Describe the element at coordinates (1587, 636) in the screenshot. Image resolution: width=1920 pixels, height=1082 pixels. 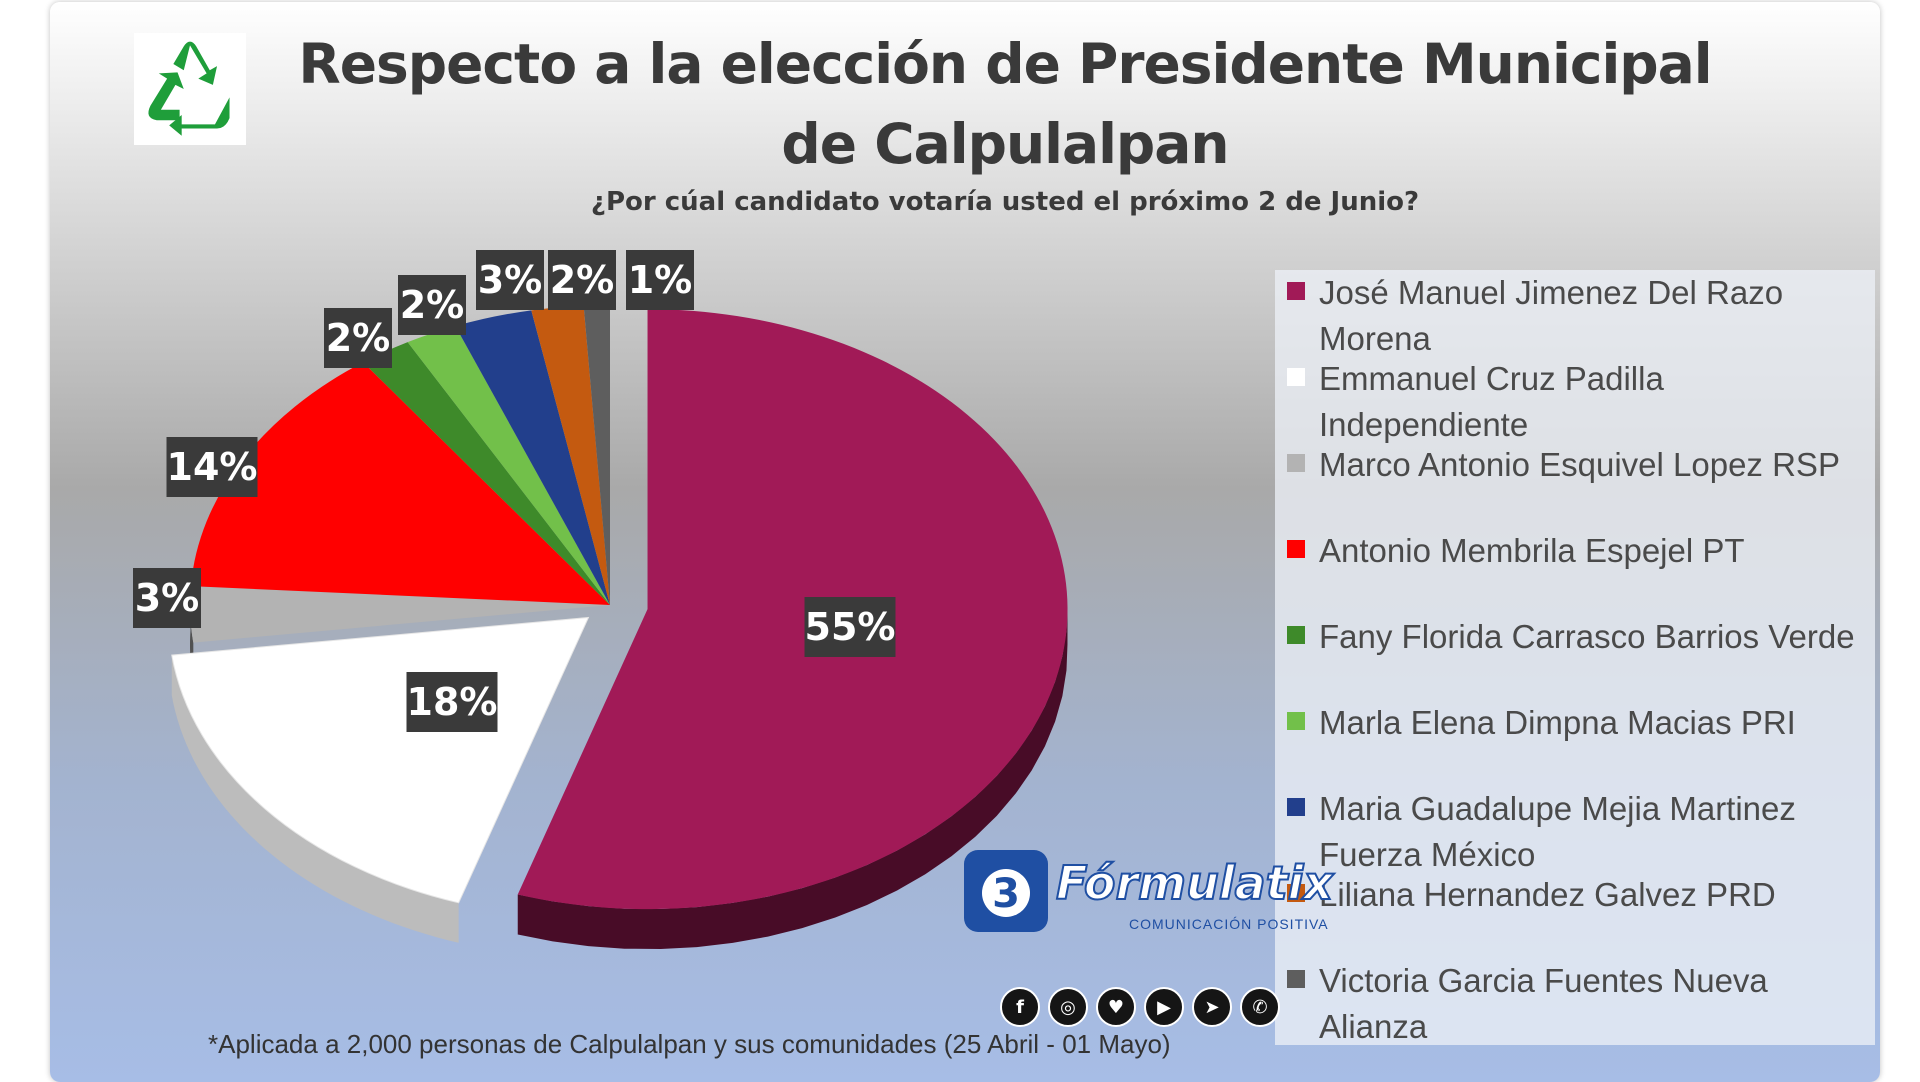
I see `legend-label: Fany Florida Carrasco Barrios Verde` at that location.